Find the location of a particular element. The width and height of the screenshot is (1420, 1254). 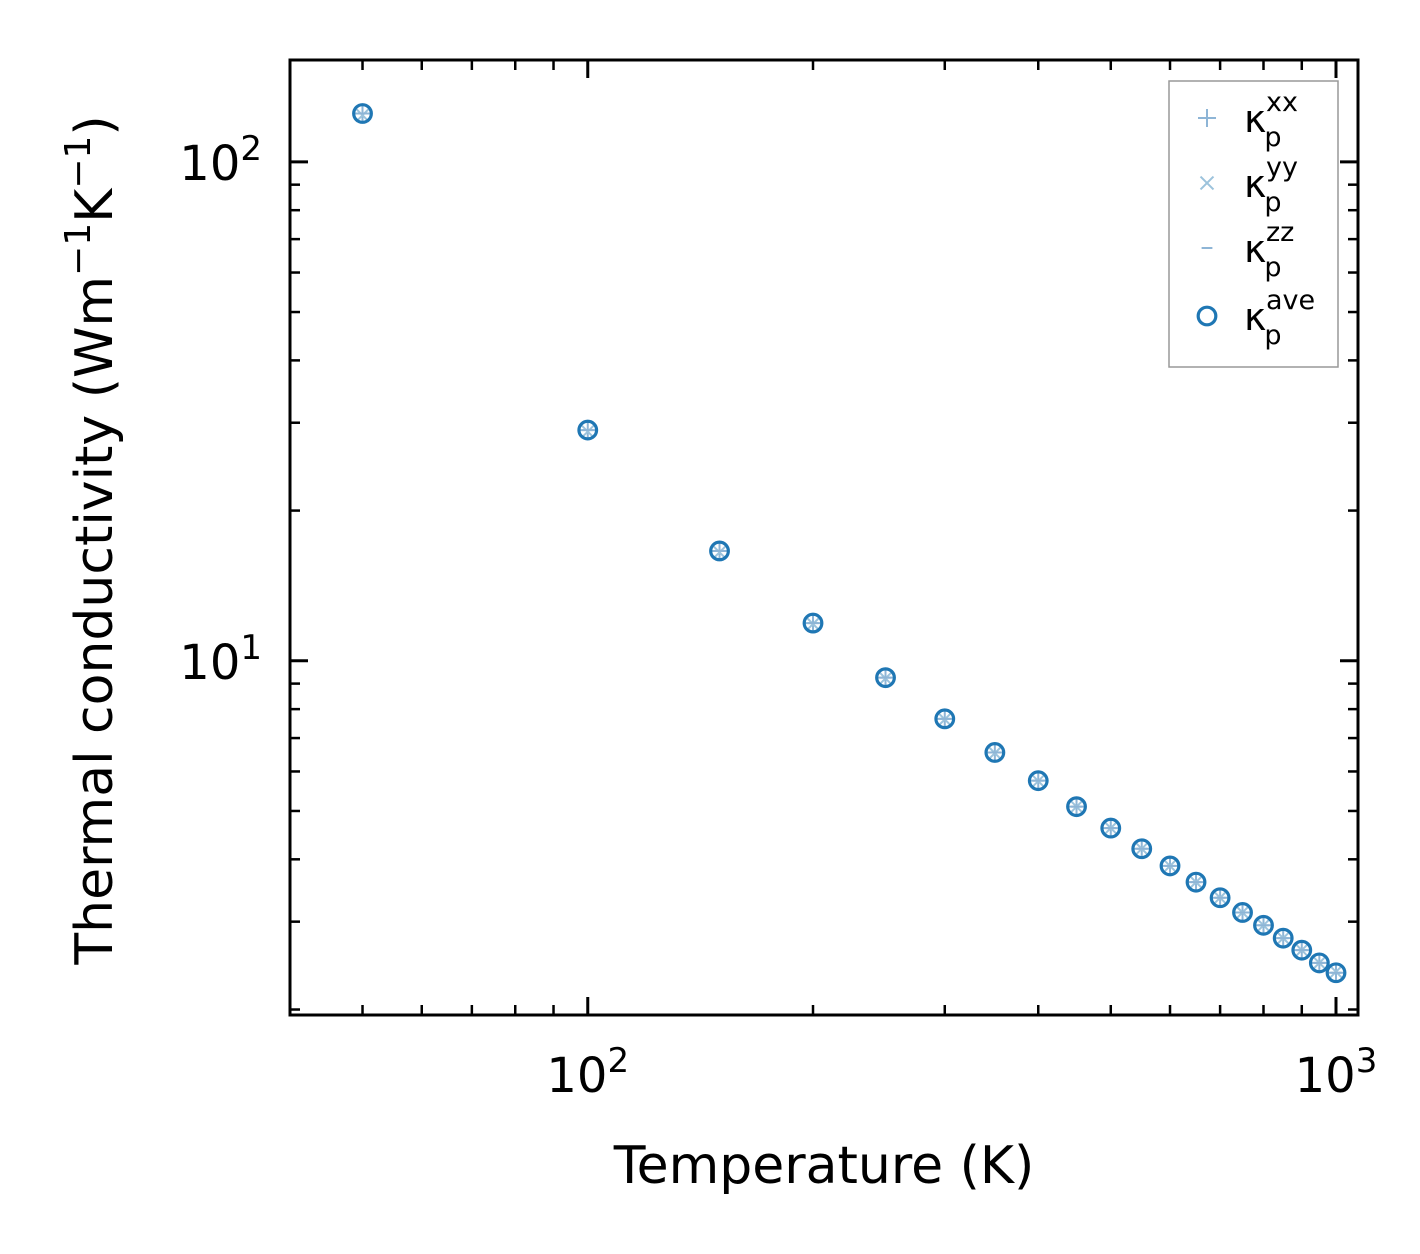

x-tick-label-exponent: 2 is located at coordinates (618, 1061).